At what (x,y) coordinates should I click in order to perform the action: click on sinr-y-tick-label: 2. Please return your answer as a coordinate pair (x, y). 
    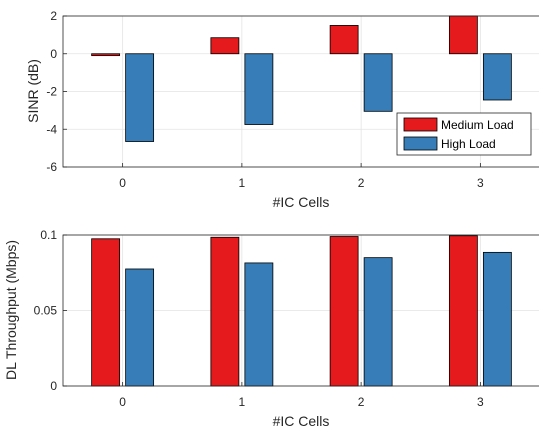
    Looking at the image, I should click on (53, 16).